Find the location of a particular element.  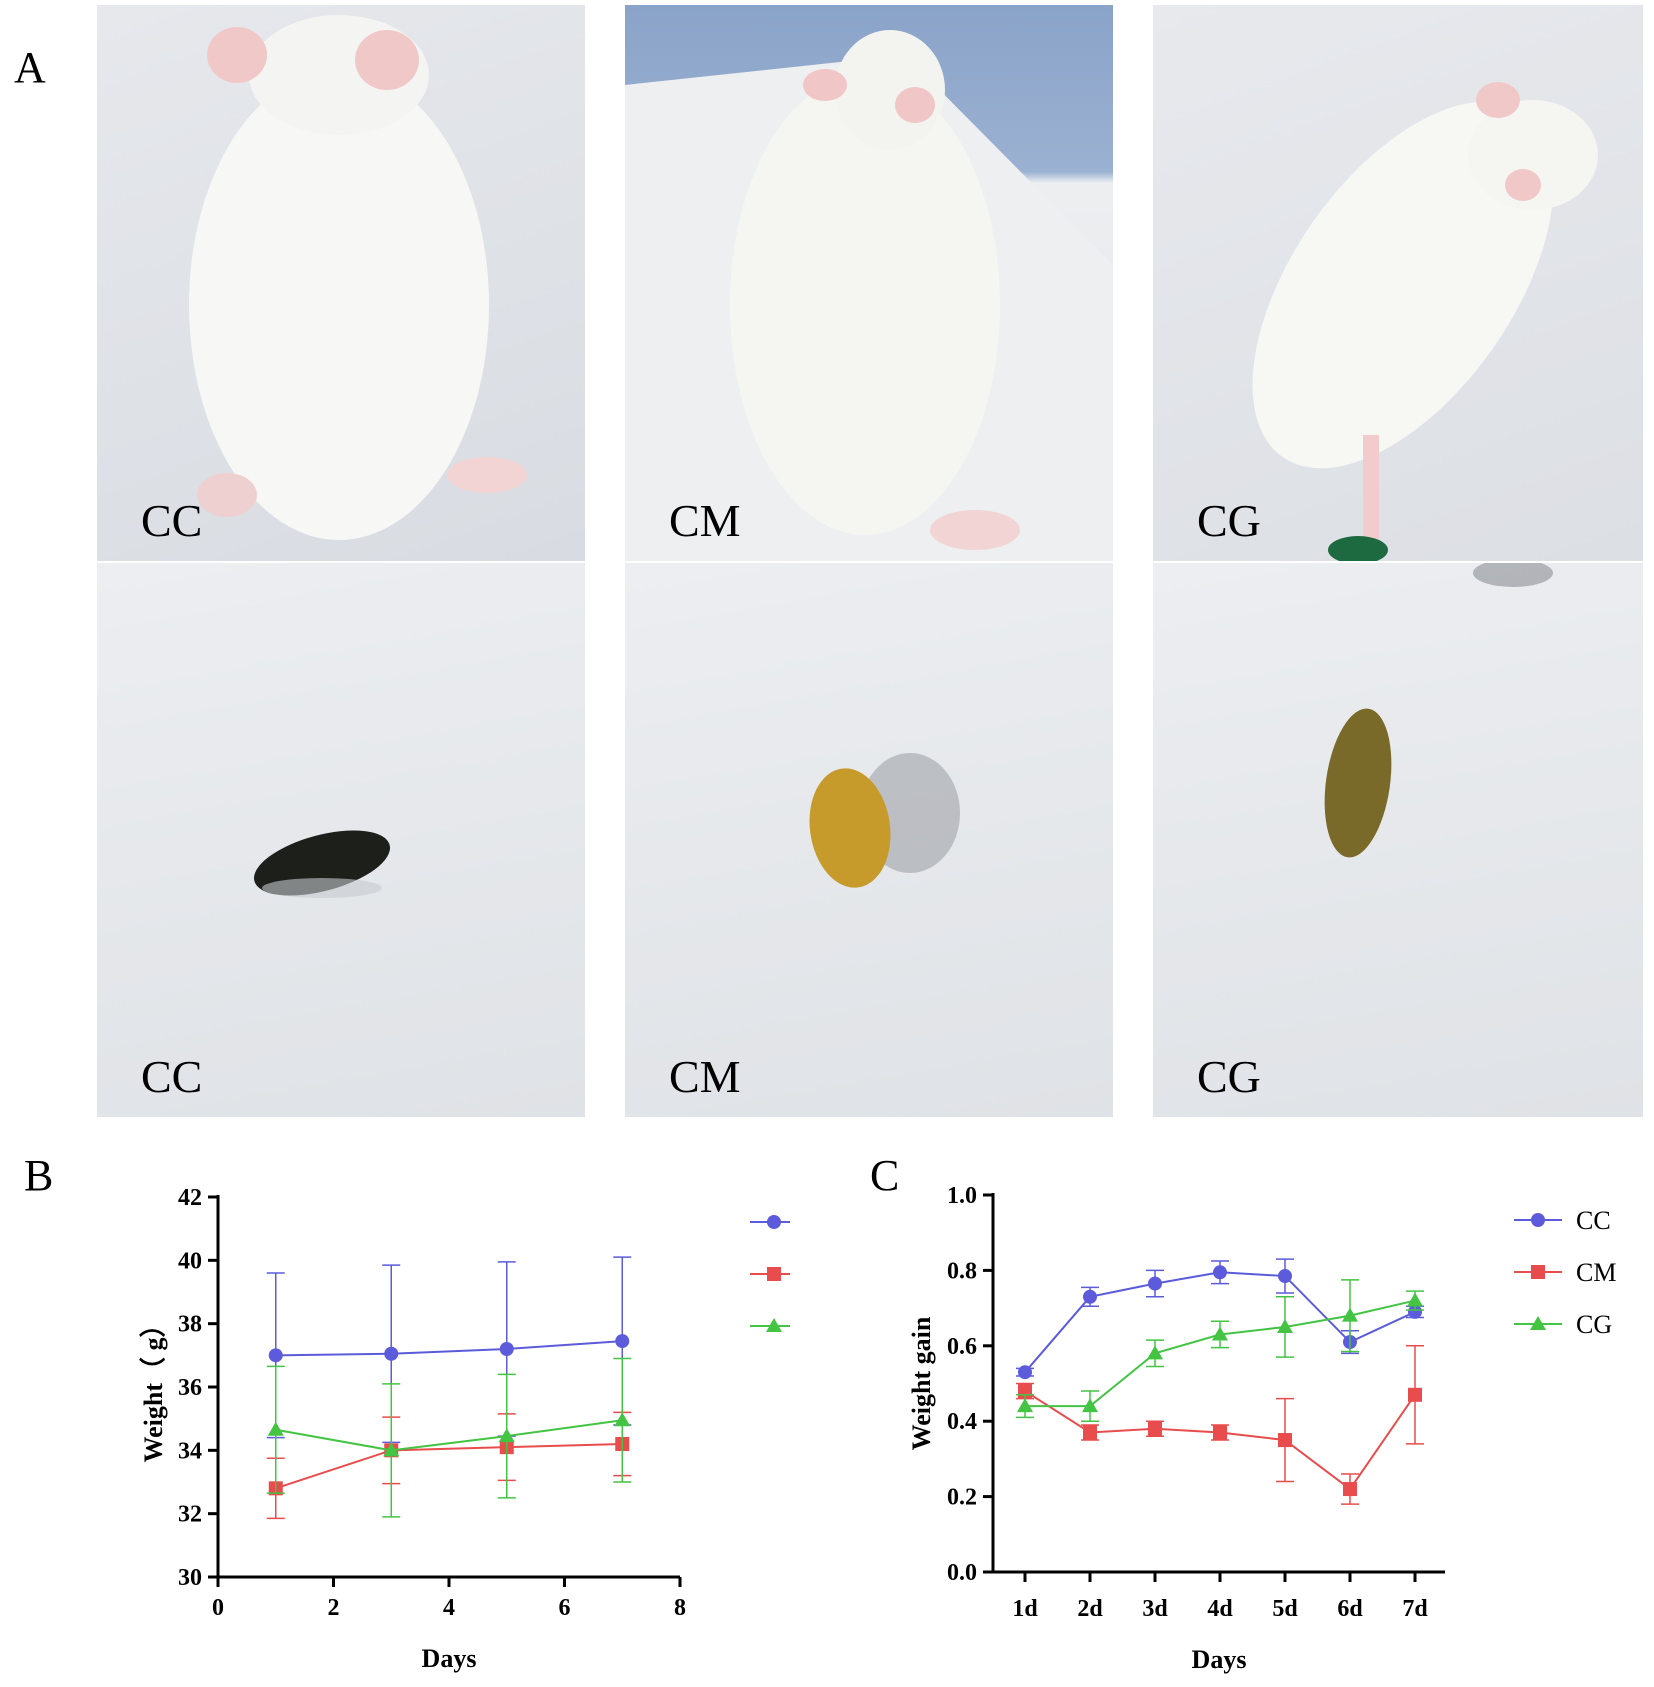

x-tick-label: 8 is located at coordinates (680, 1608).